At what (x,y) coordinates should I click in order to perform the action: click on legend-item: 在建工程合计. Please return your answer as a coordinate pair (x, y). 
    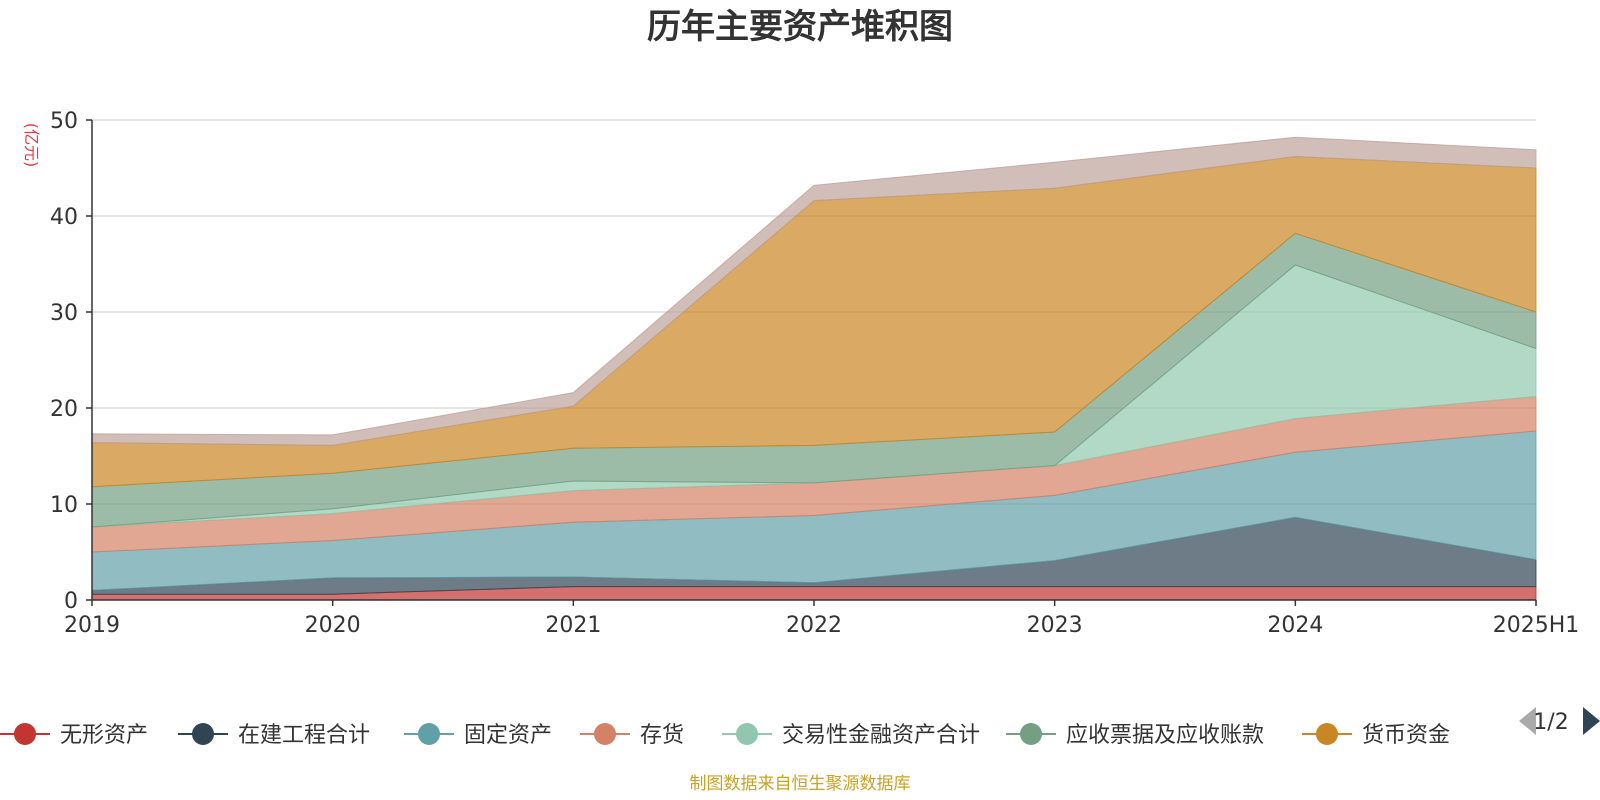
    Looking at the image, I should click on (274, 735).